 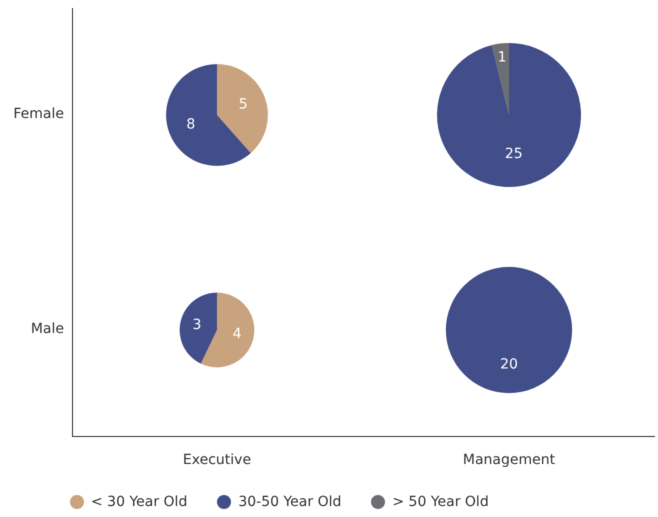 What do you see at coordinates (47, 329) in the screenshot?
I see `text: Male` at bounding box center [47, 329].